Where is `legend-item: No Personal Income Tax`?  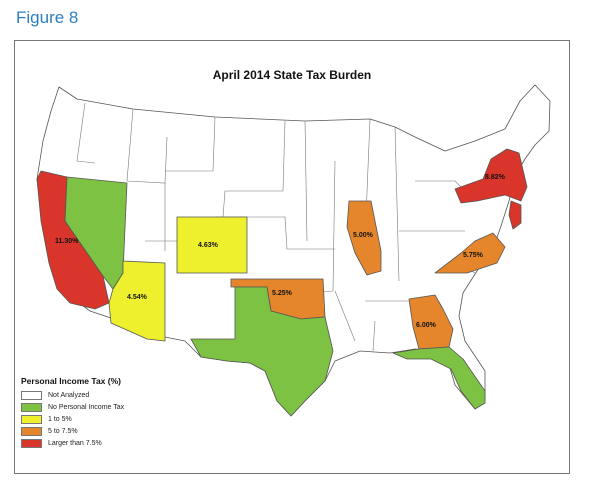
legend-item: No Personal Income Tax is located at coordinates (96, 407).